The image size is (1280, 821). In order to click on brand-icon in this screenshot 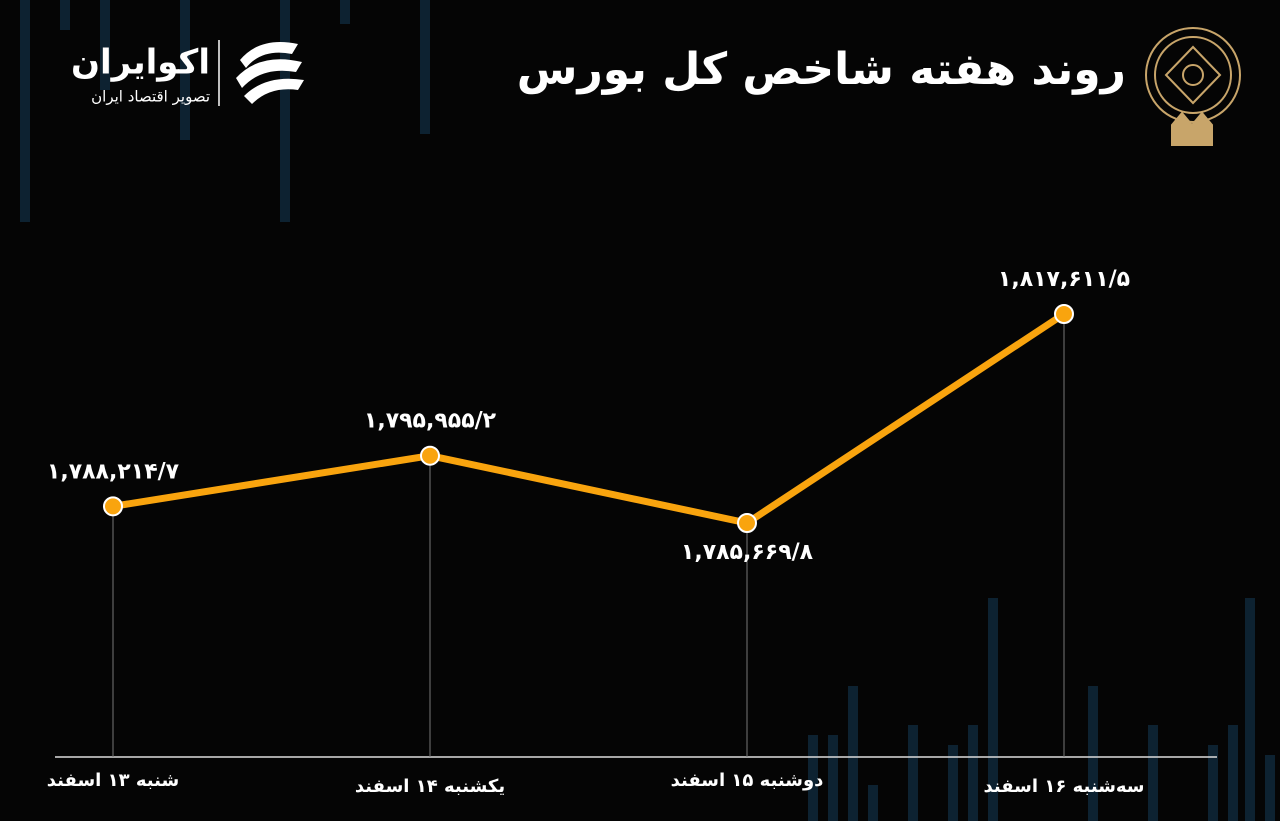, I will do `click(270, 73)`.